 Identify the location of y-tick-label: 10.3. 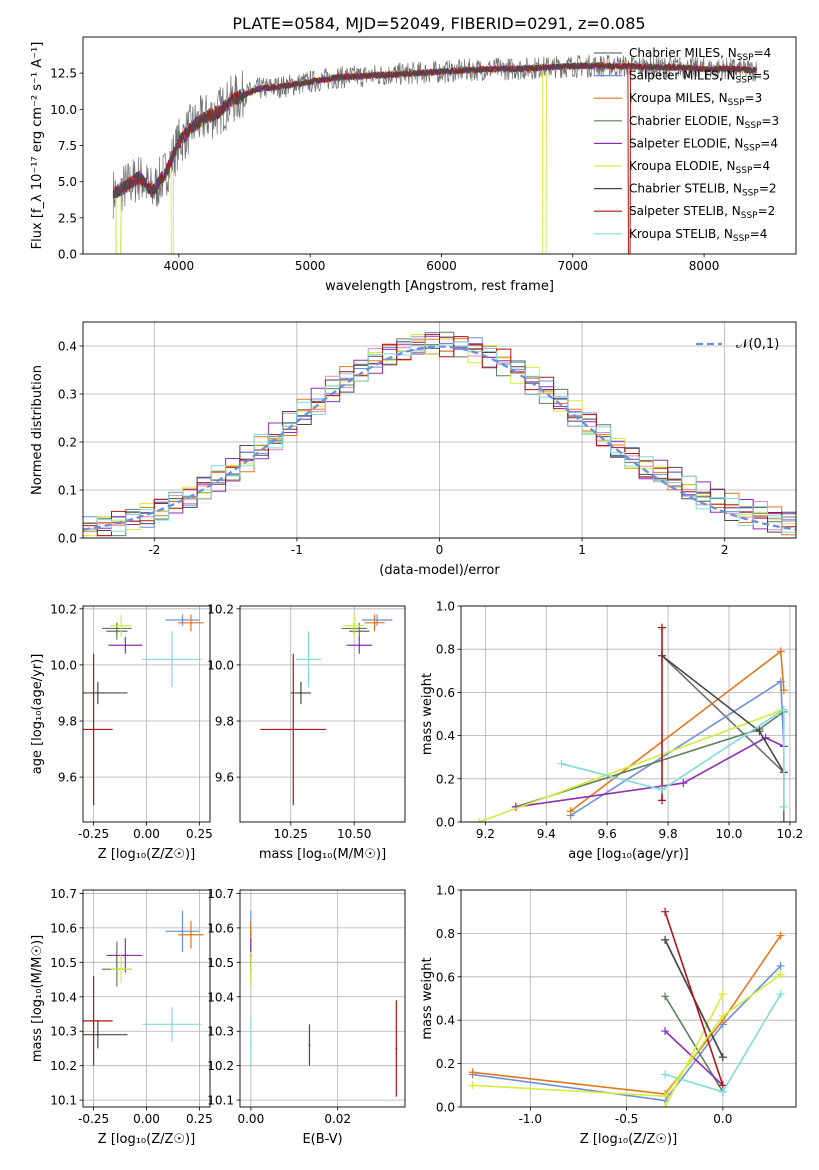
(220, 1032).